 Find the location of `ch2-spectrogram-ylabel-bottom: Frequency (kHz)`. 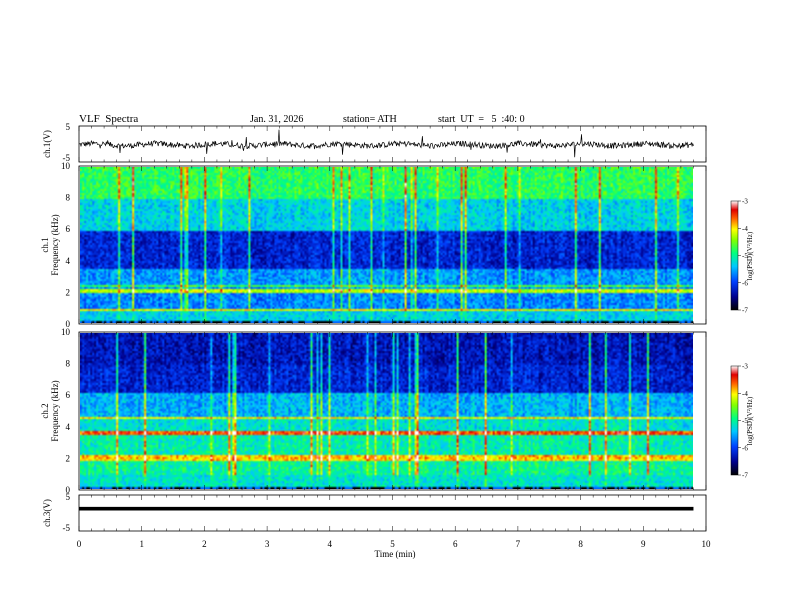

ch2-spectrogram-ylabel-bottom: Frequency (kHz) is located at coordinates (55, 410).